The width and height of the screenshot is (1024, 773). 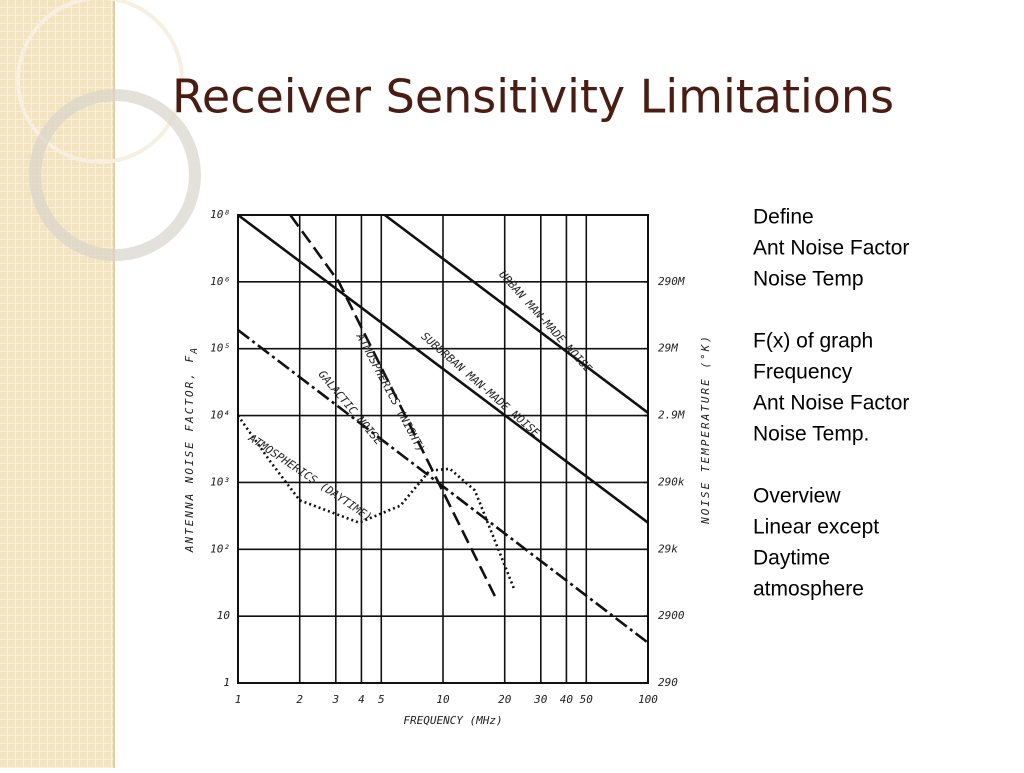 What do you see at coordinates (191, 449) in the screenshot?
I see `y-axis-label: ANTENNA NOISE FACTOR, FA` at bounding box center [191, 449].